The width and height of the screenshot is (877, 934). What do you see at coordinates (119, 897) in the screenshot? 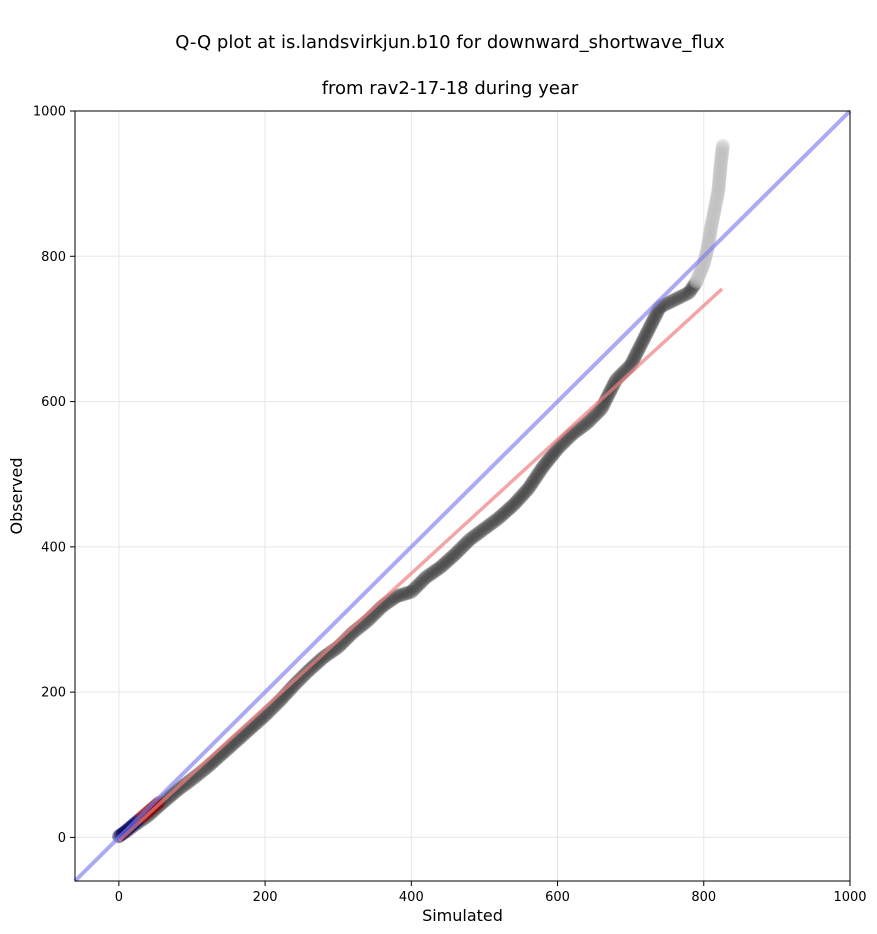
I see `x-tick-label: 0` at bounding box center [119, 897].